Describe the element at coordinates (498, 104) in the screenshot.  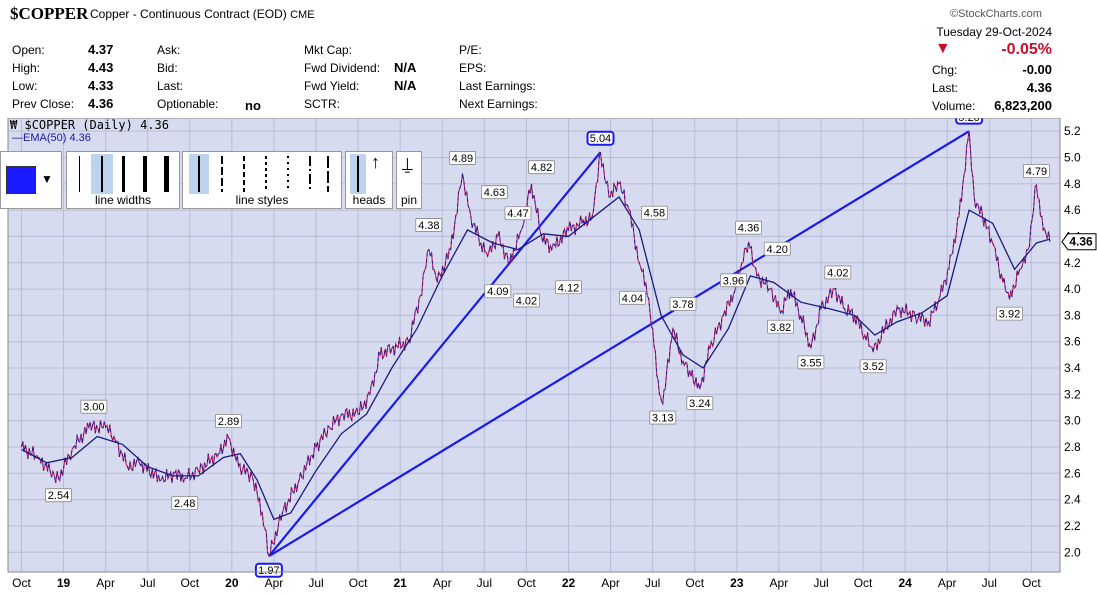
I see `next-earnings-label: Next Earnings:` at that location.